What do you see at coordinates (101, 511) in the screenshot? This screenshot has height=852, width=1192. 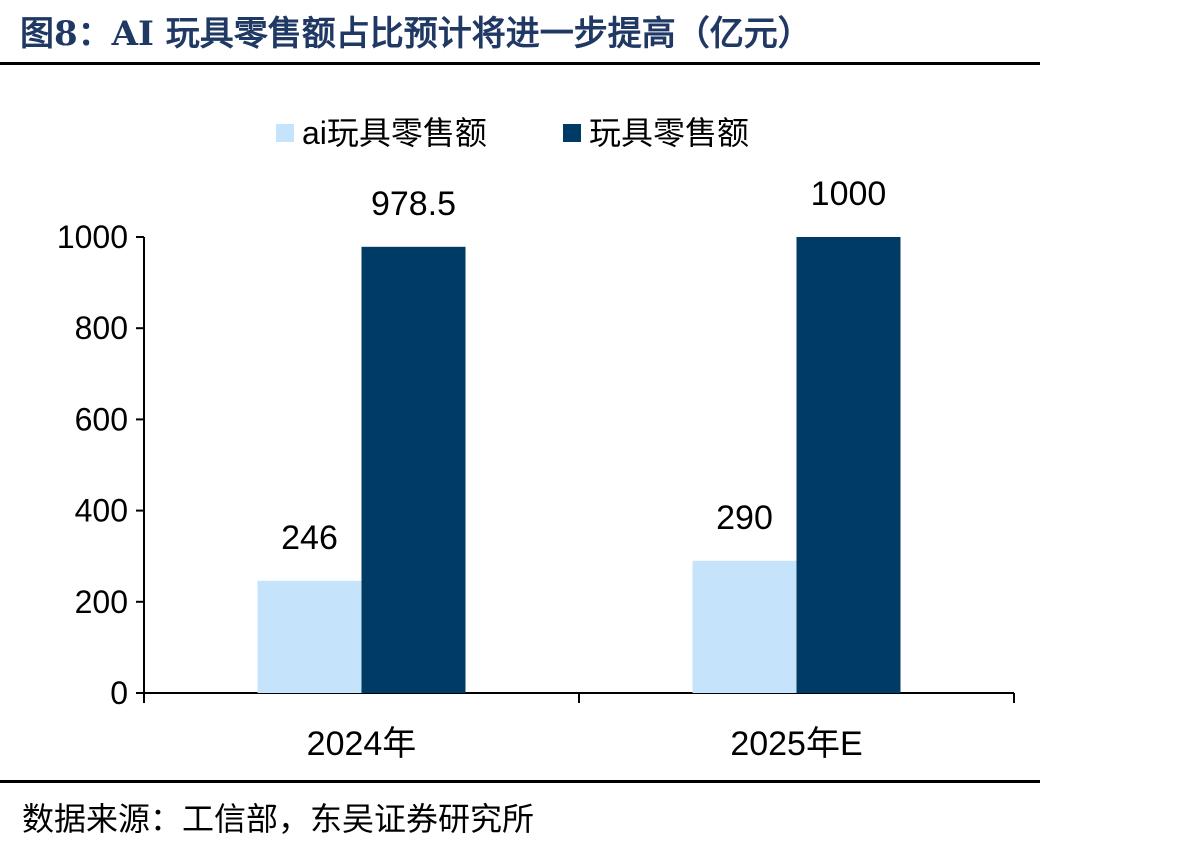 I see `y-tick-label: 400` at bounding box center [101, 511].